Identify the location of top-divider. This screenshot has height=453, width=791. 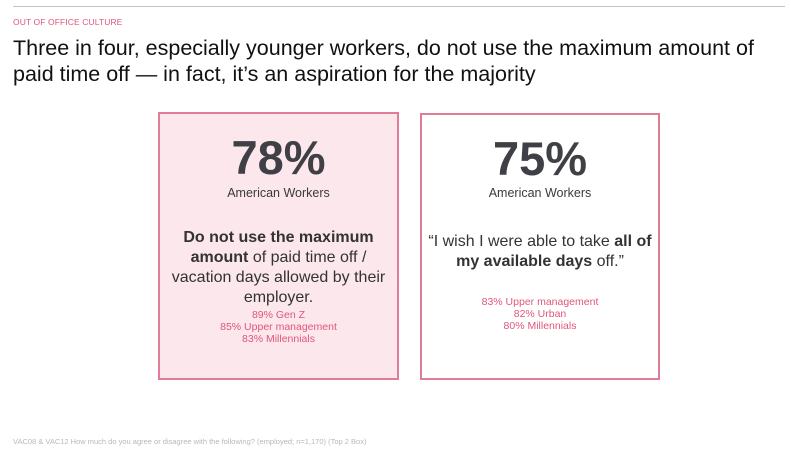
(399, 6).